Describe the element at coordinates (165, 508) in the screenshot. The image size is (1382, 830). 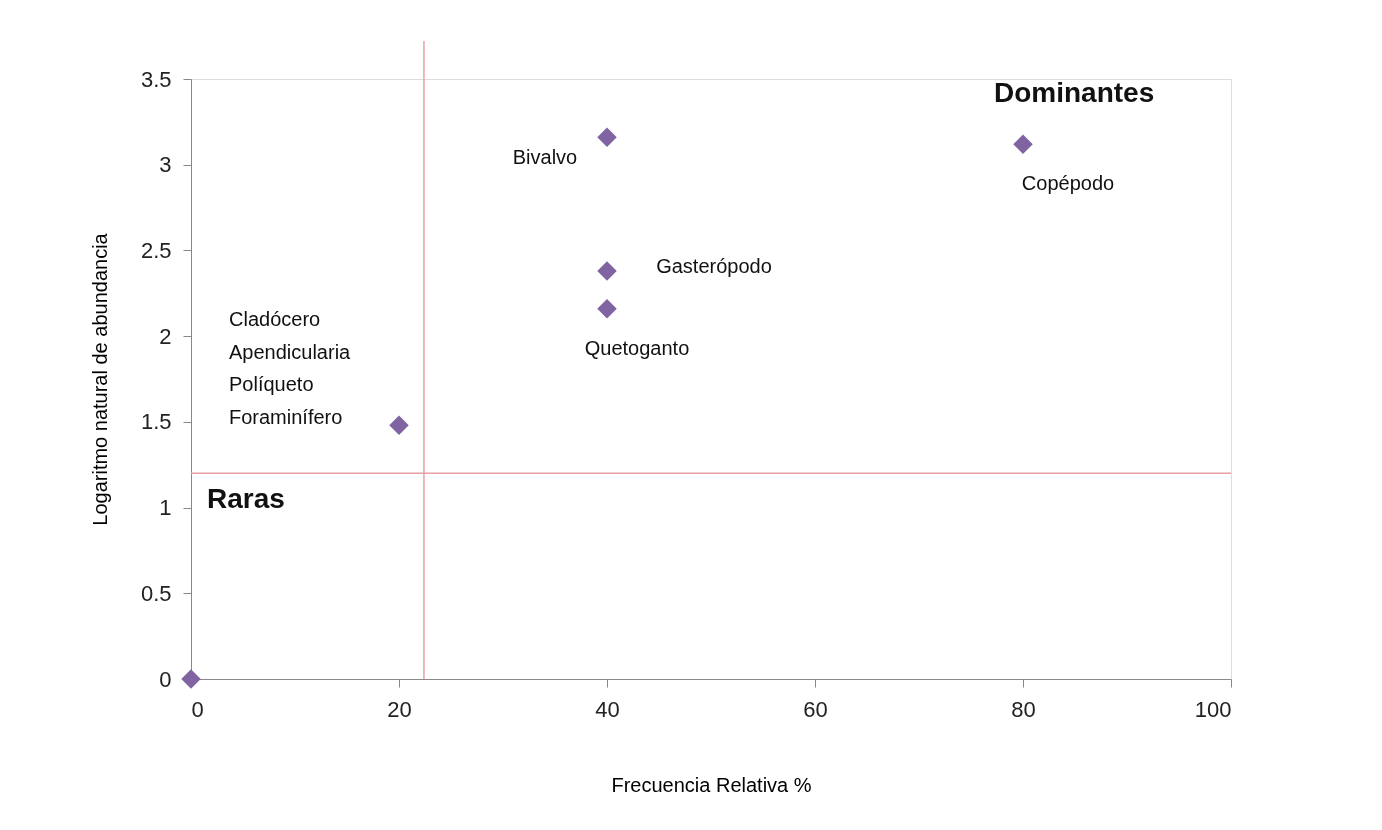
I see `y-tick-label: 1` at that location.